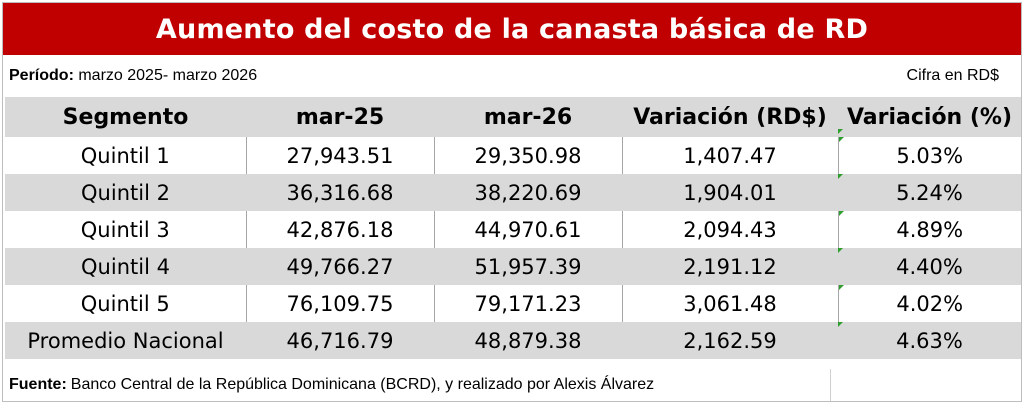  Describe the element at coordinates (340, 266) in the screenshot. I see `cell-mar-25: 49,766.27` at that location.